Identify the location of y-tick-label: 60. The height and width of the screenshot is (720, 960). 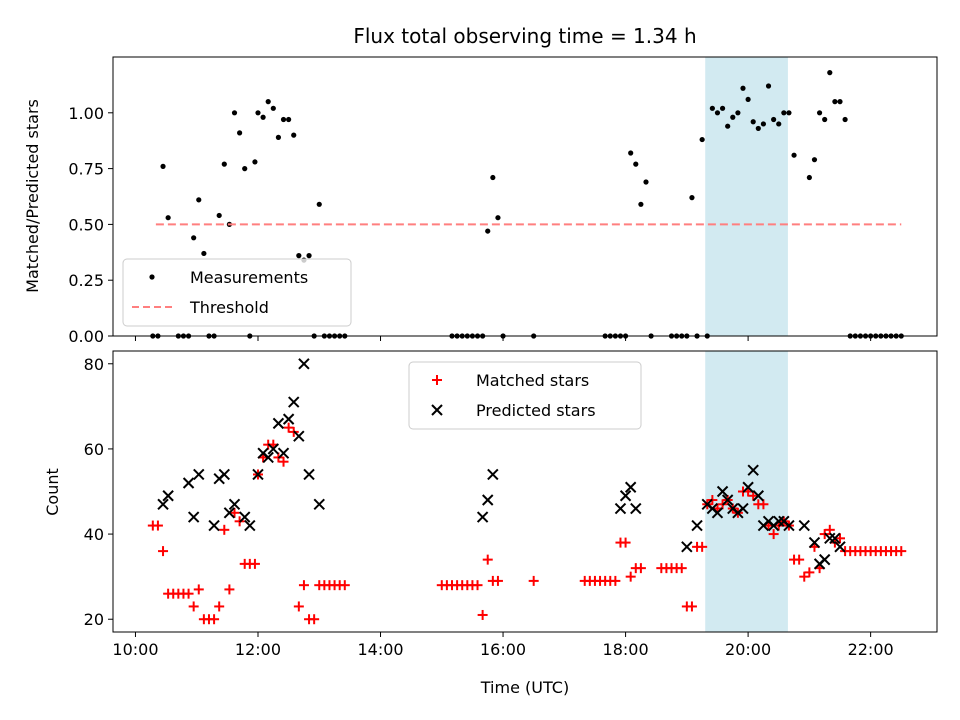
(94, 449).